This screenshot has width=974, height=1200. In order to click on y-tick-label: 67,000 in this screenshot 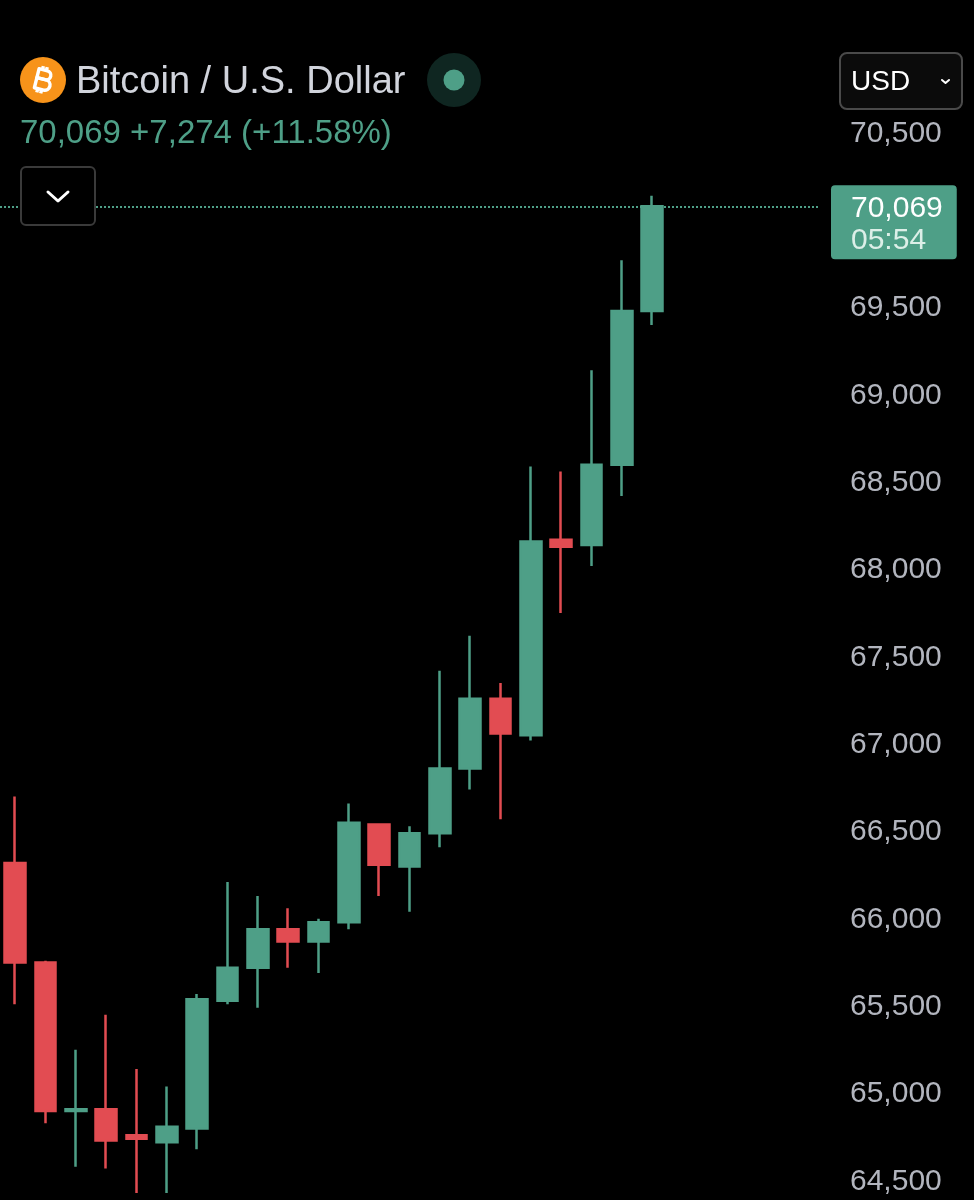, I will do `click(896, 742)`.